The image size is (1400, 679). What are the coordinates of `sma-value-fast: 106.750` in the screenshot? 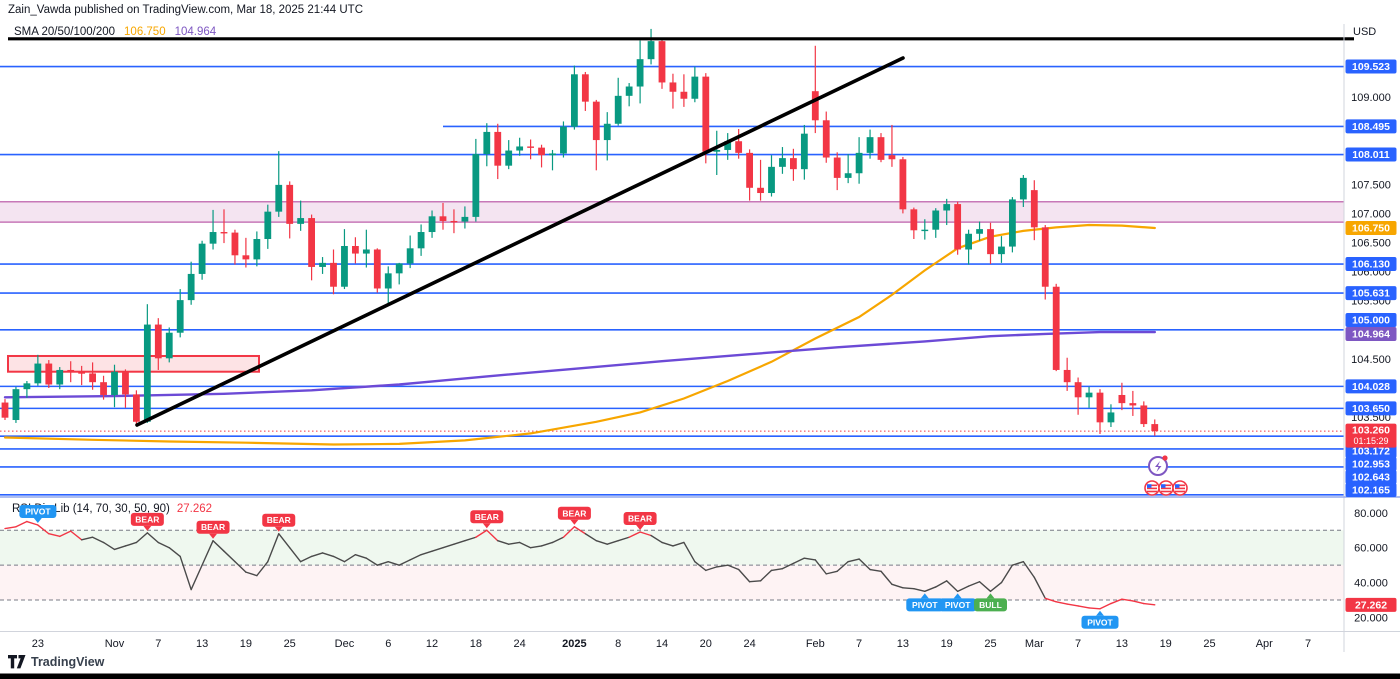 It's located at (145, 32).